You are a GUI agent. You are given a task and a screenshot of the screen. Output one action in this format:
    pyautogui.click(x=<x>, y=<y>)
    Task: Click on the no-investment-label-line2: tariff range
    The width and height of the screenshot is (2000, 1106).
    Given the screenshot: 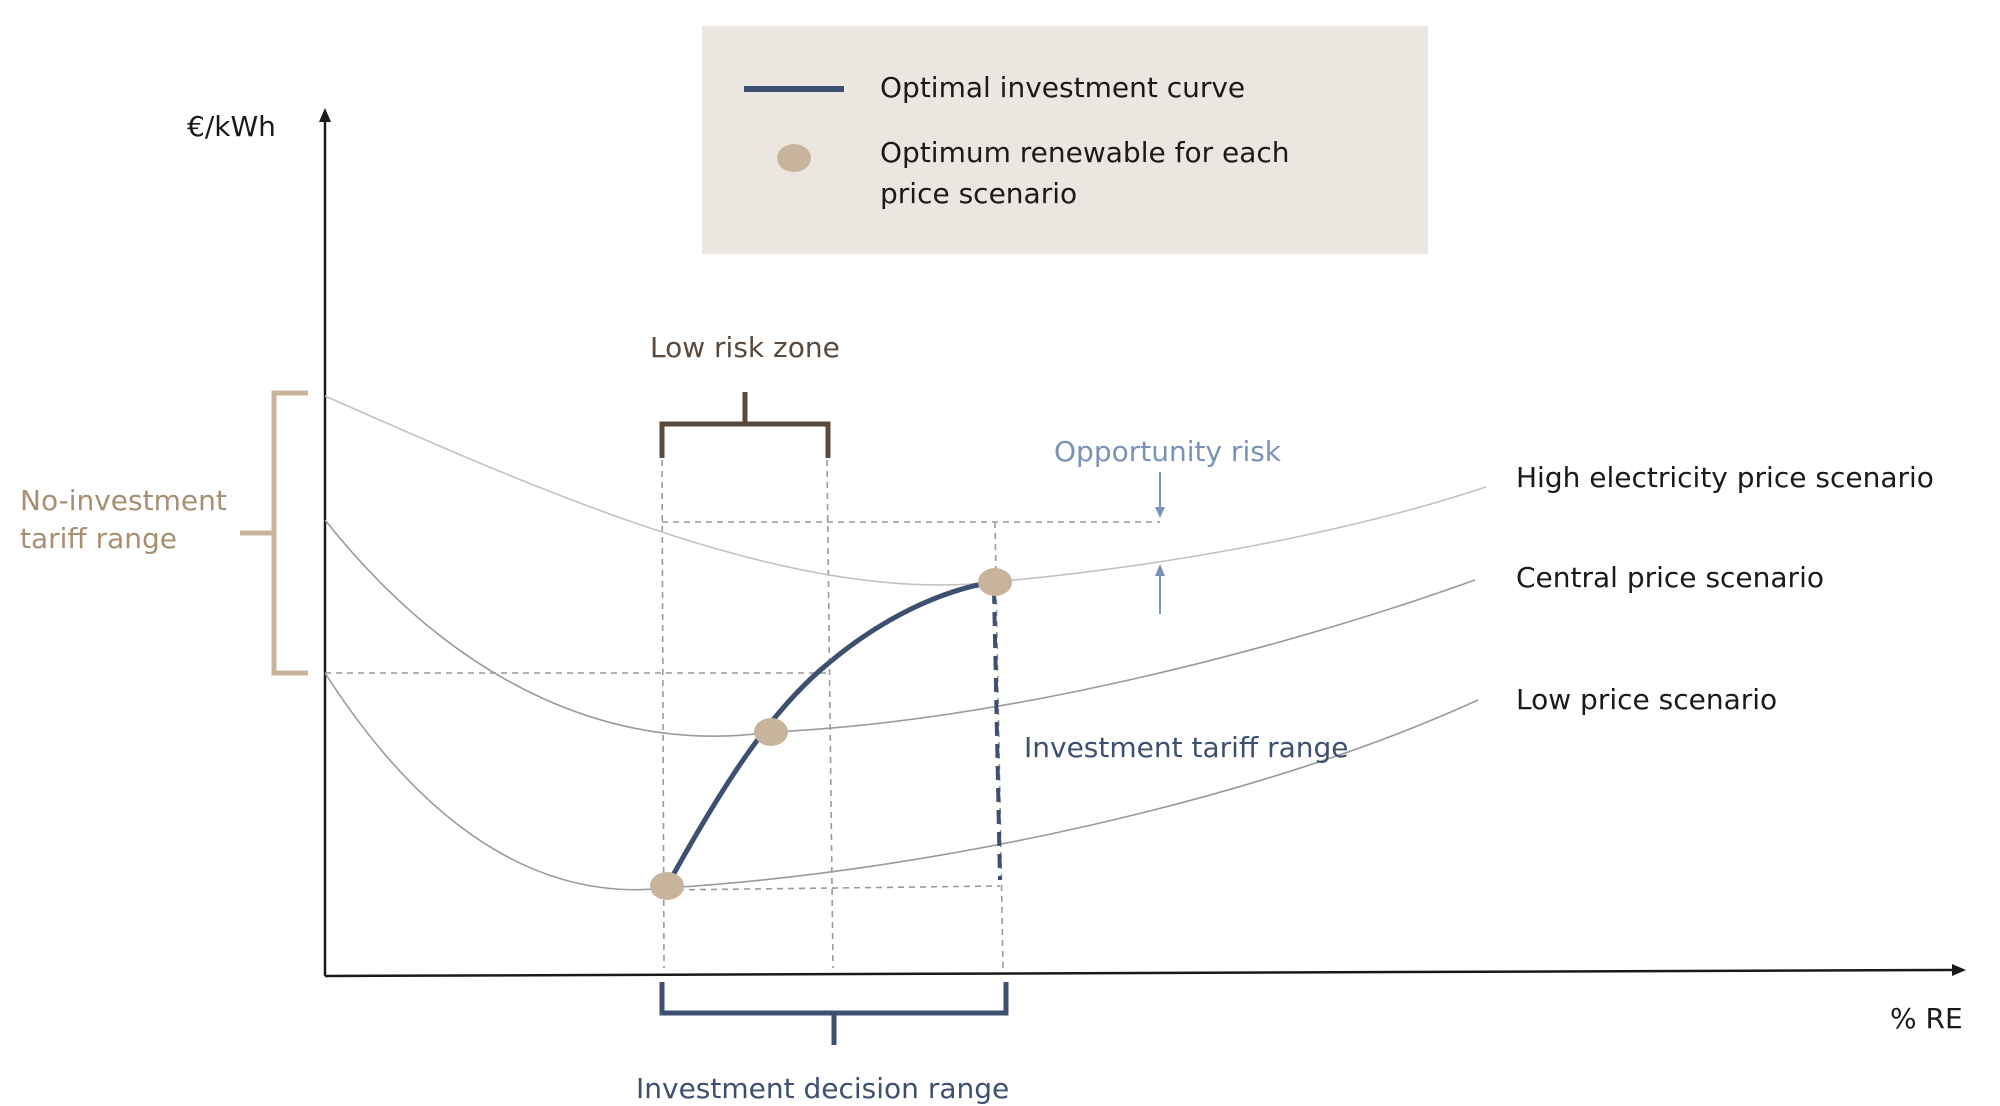 What is the action you would take?
    pyautogui.click(x=98, y=538)
    